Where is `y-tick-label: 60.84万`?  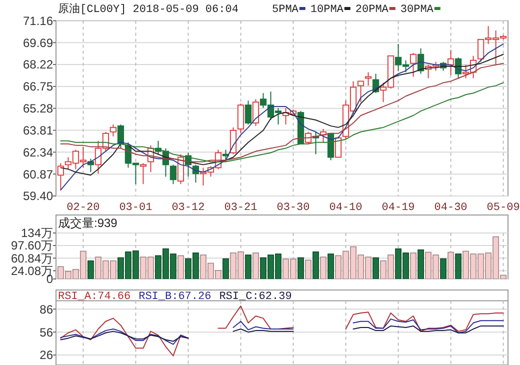 y-tick-label: 60.84万 is located at coordinates (31, 258).